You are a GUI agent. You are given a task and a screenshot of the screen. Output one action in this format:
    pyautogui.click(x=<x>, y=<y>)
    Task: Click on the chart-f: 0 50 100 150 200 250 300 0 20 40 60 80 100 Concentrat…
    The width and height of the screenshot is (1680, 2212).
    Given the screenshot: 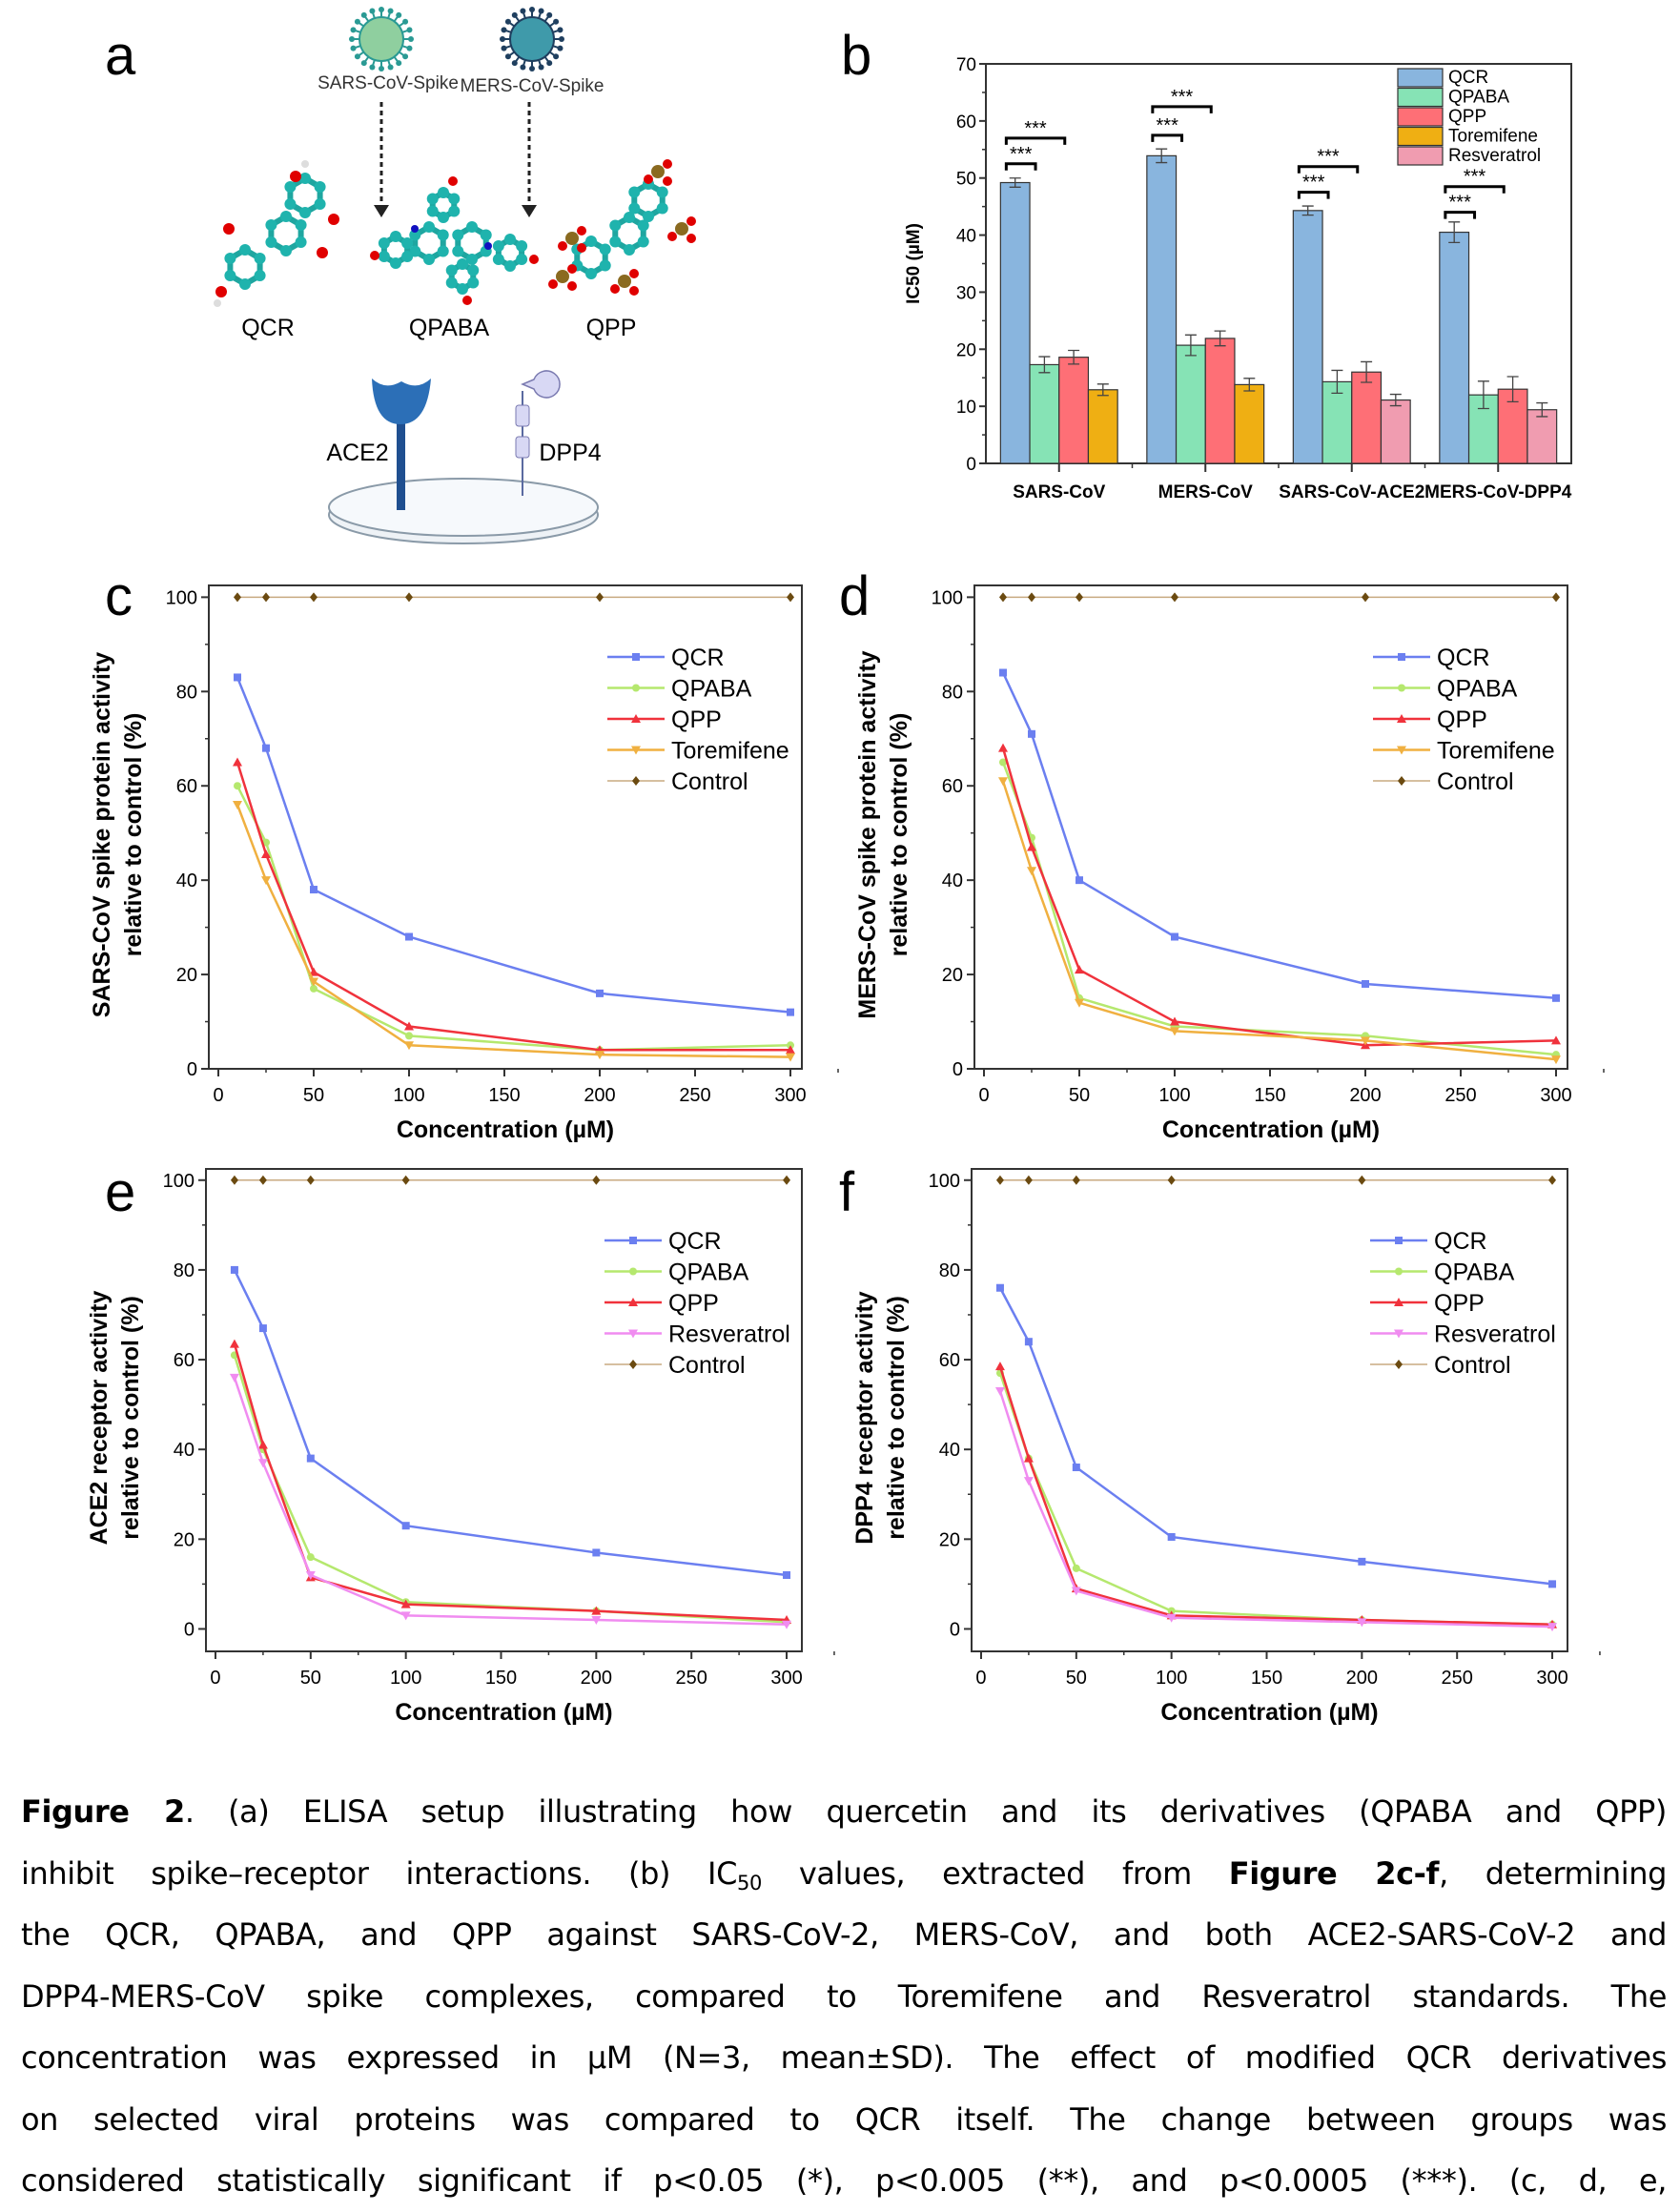 What is the action you would take?
    pyautogui.click(x=1226, y=1447)
    